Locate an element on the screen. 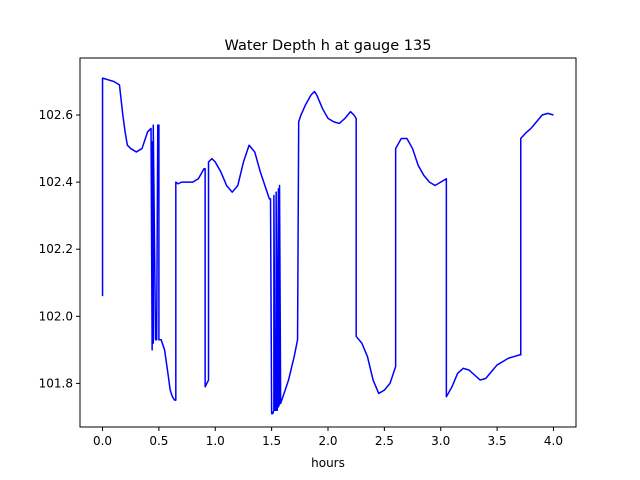 The image size is (640, 480). y-tick-label: 102.6 is located at coordinates (56, 115).